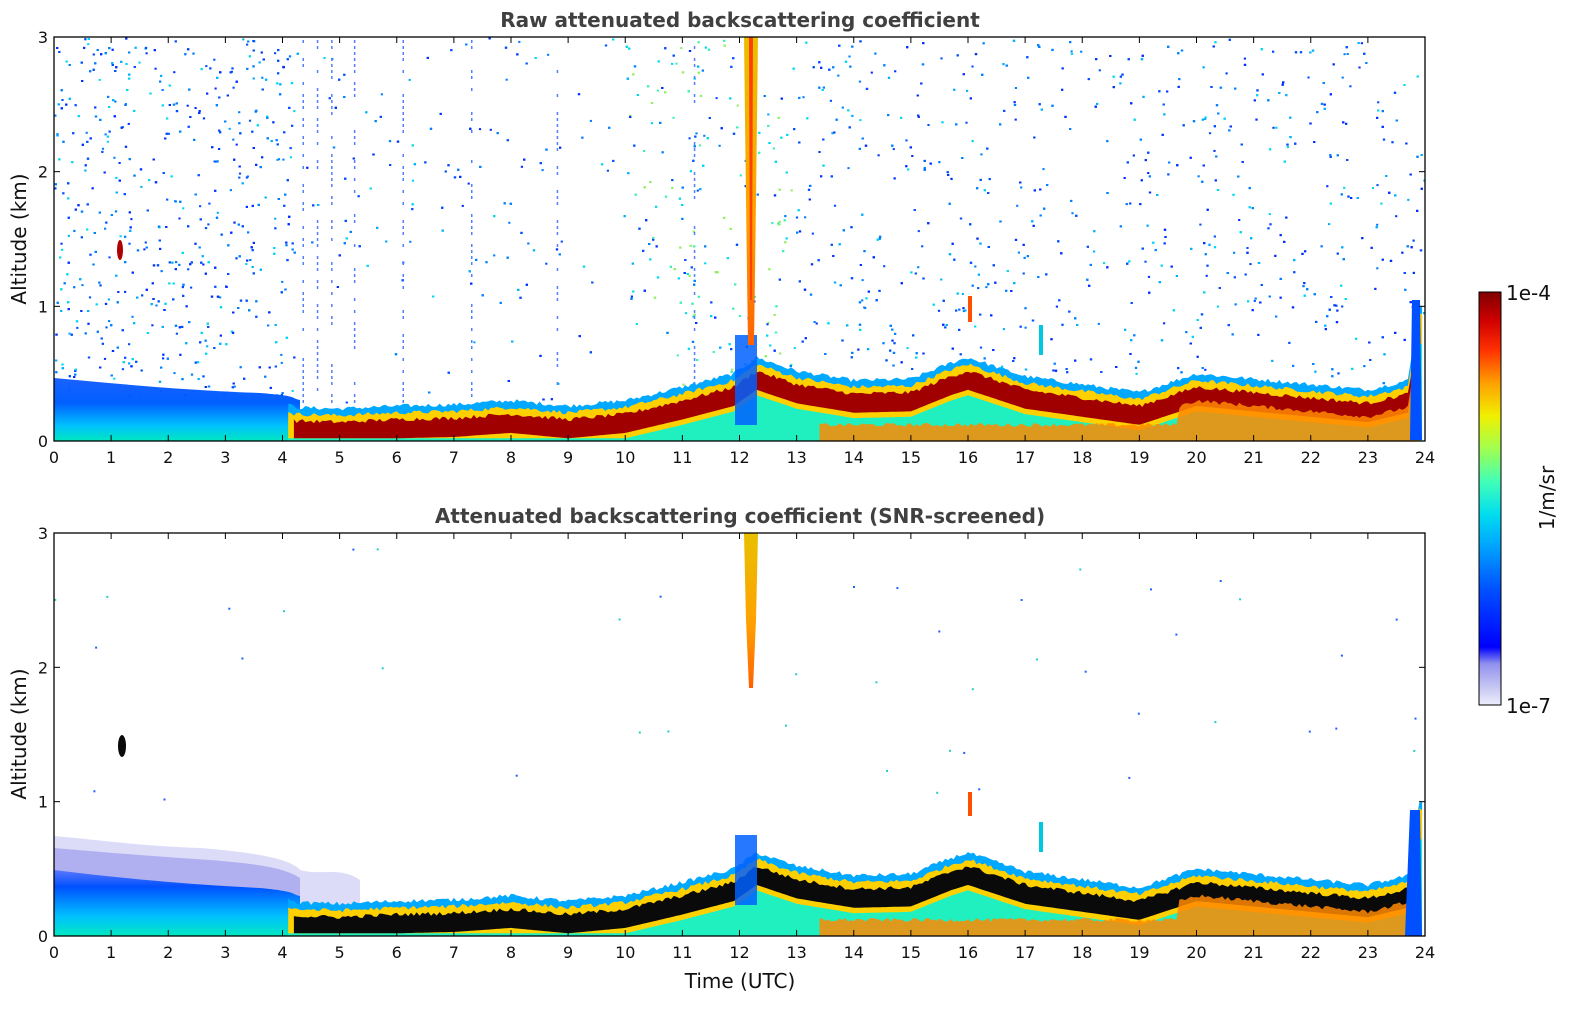 The height and width of the screenshot is (1020, 1595). I want to click on x-tick-label: 4, so click(282, 952).